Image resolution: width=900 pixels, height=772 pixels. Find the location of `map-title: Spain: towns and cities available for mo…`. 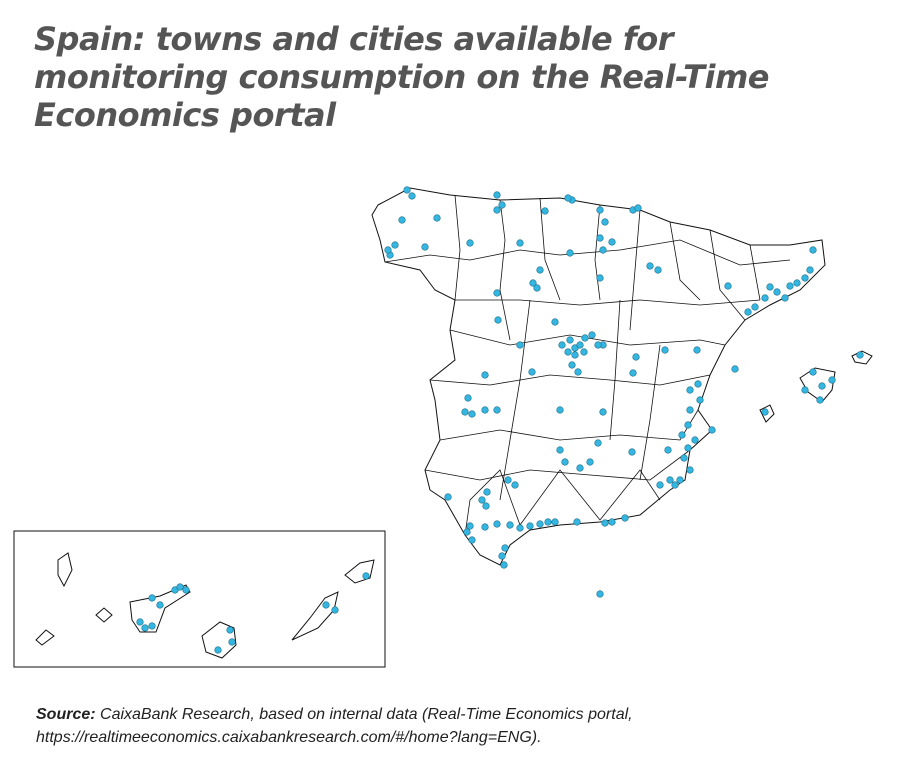

map-title: Spain: towns and cities available for mo… is located at coordinates (401, 77).